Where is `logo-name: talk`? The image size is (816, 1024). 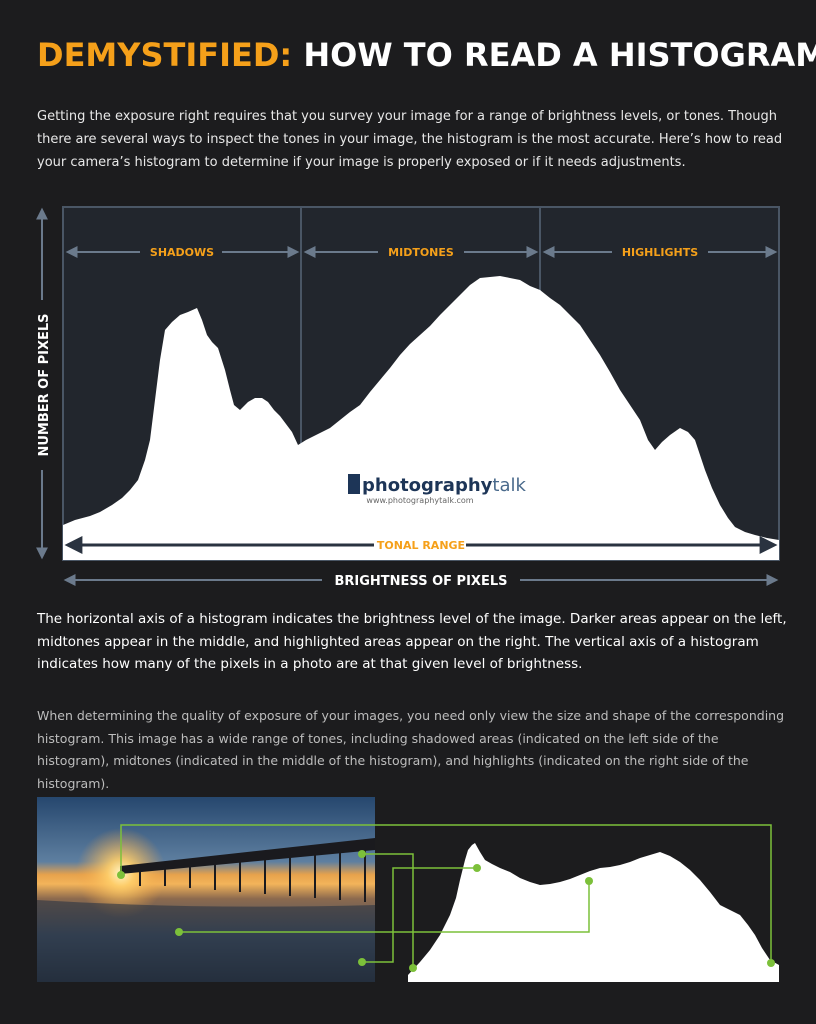
logo-name: talk is located at coordinates (509, 485).